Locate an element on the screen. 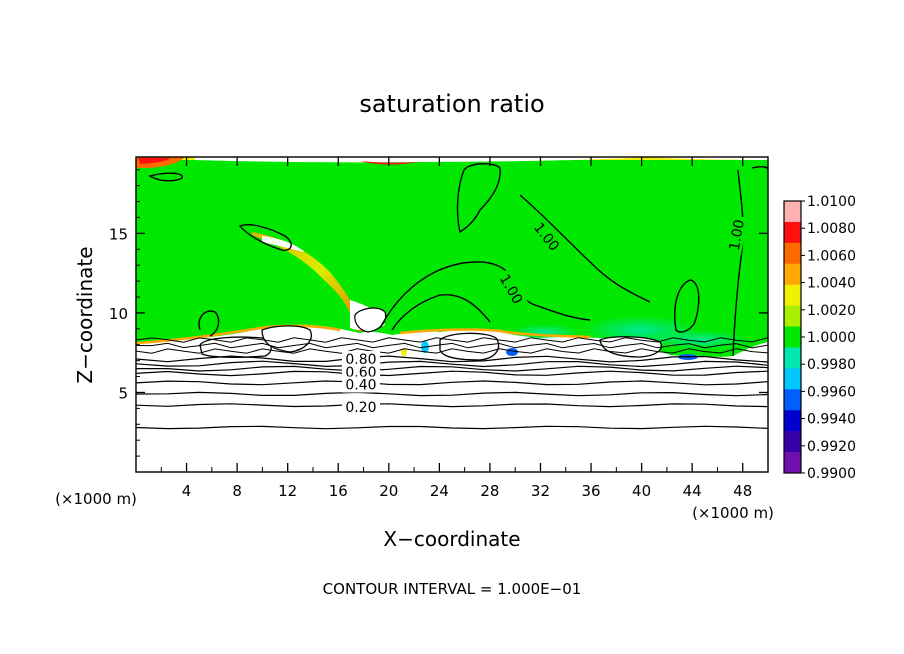 This screenshot has width=904, height=654. x-unit-label: (×1000 m) is located at coordinates (733, 513).